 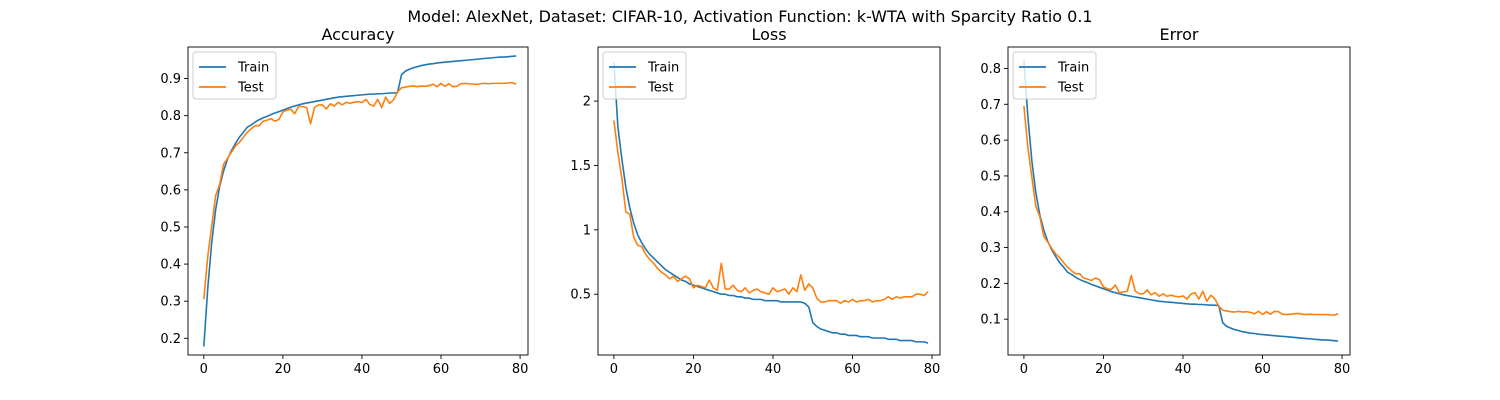 What do you see at coordinates (170, 79) in the screenshot?
I see `y-tick-label: 0.9` at bounding box center [170, 79].